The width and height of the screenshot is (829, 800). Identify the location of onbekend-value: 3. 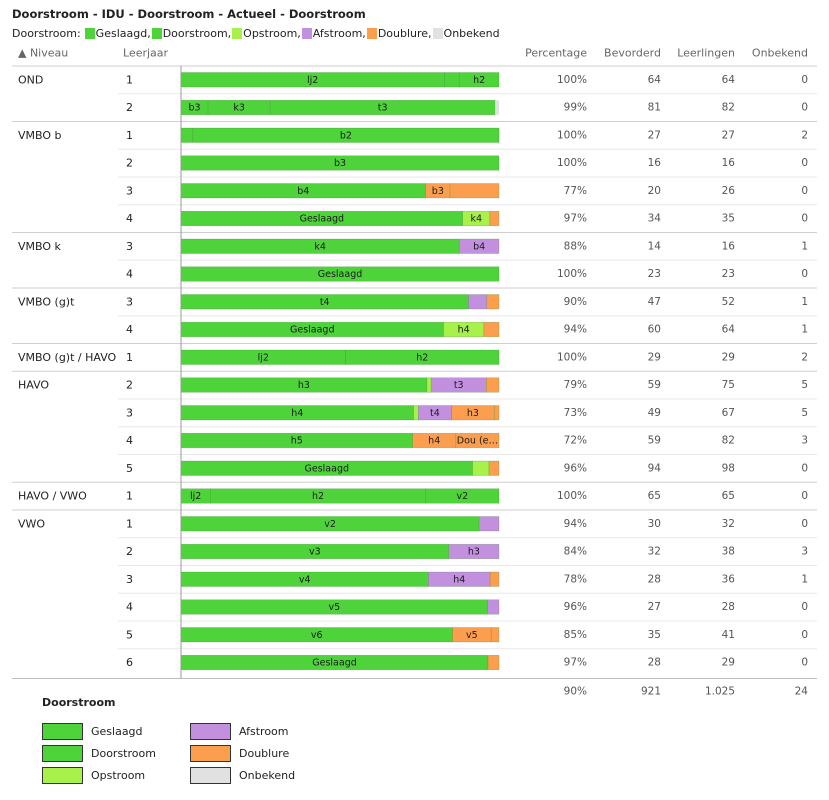
(804, 441).